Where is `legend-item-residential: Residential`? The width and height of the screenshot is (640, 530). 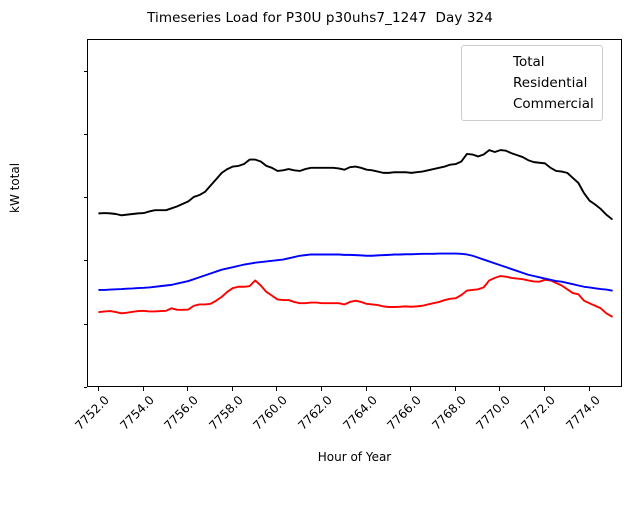
legend-item-residential: Residential is located at coordinates (532, 82).